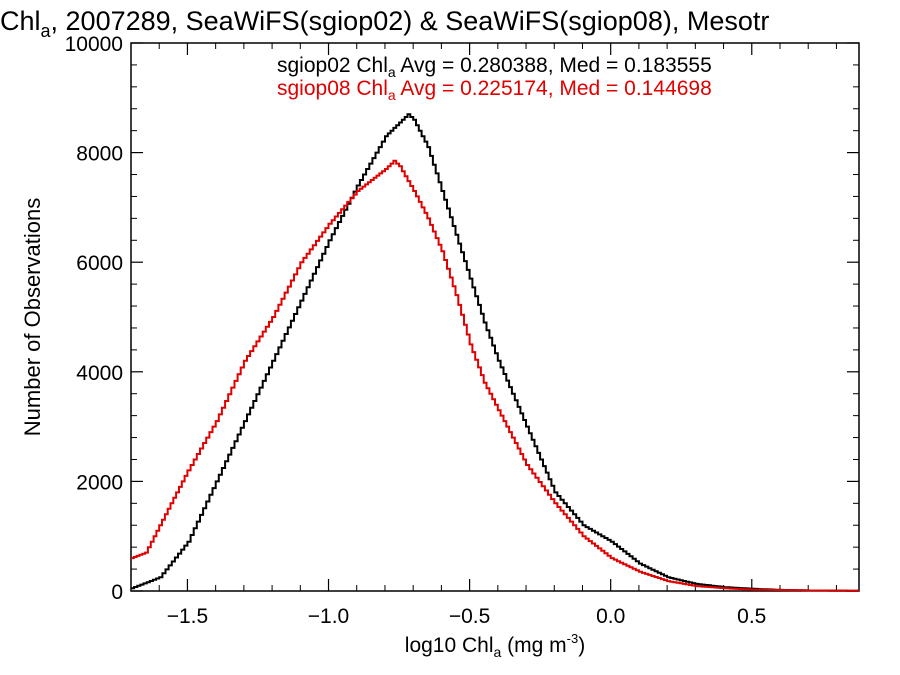 The image size is (900, 675). Describe the element at coordinates (99, 154) in the screenshot. I see `y-tick-label: 8000` at that location.